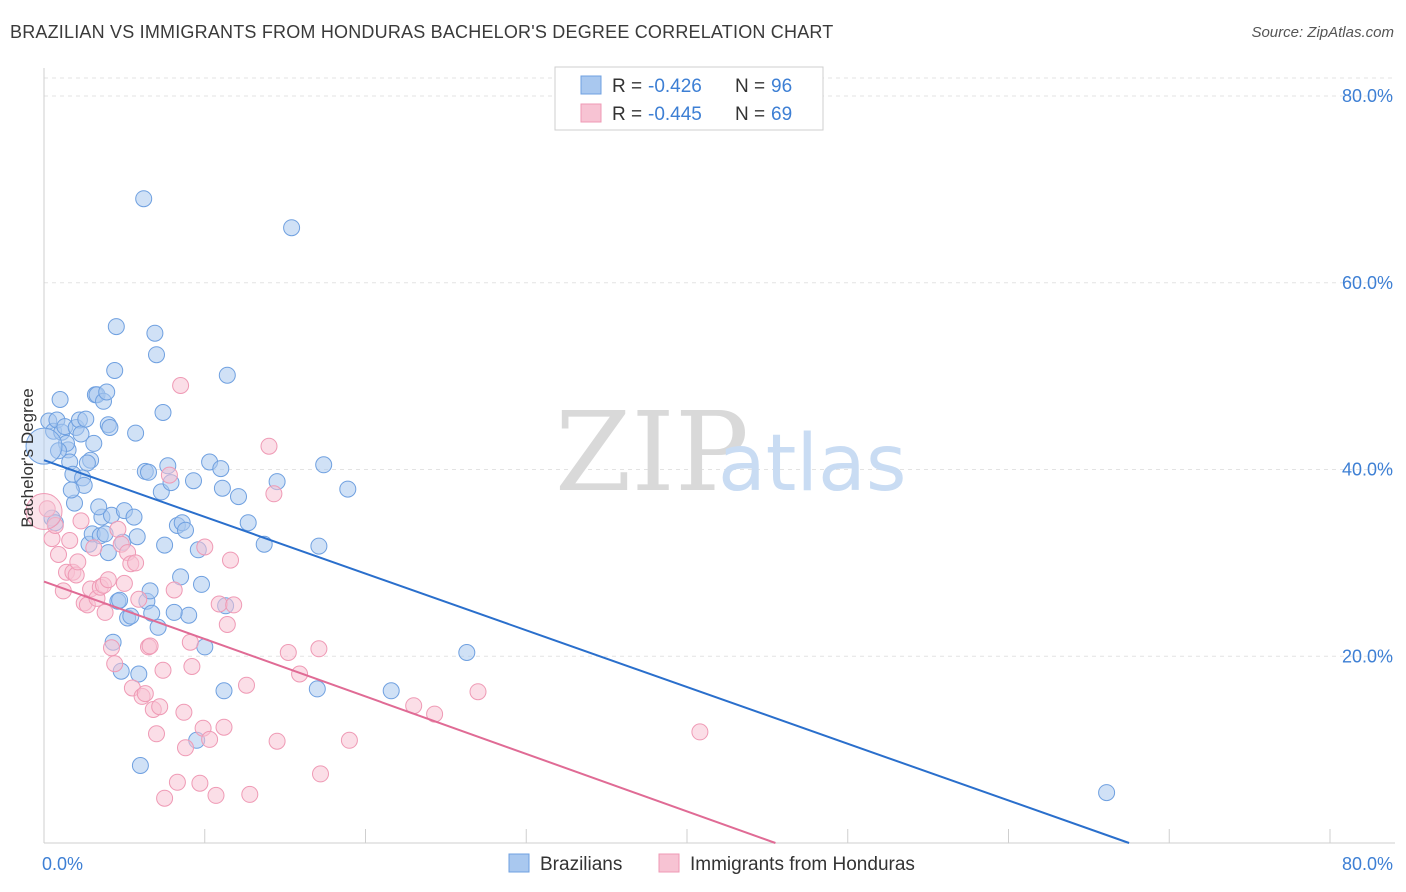 The image size is (1406, 892). What do you see at coordinates (750, 86) in the screenshot?
I see `legend-n-label-brazilians: N =` at bounding box center [750, 86].